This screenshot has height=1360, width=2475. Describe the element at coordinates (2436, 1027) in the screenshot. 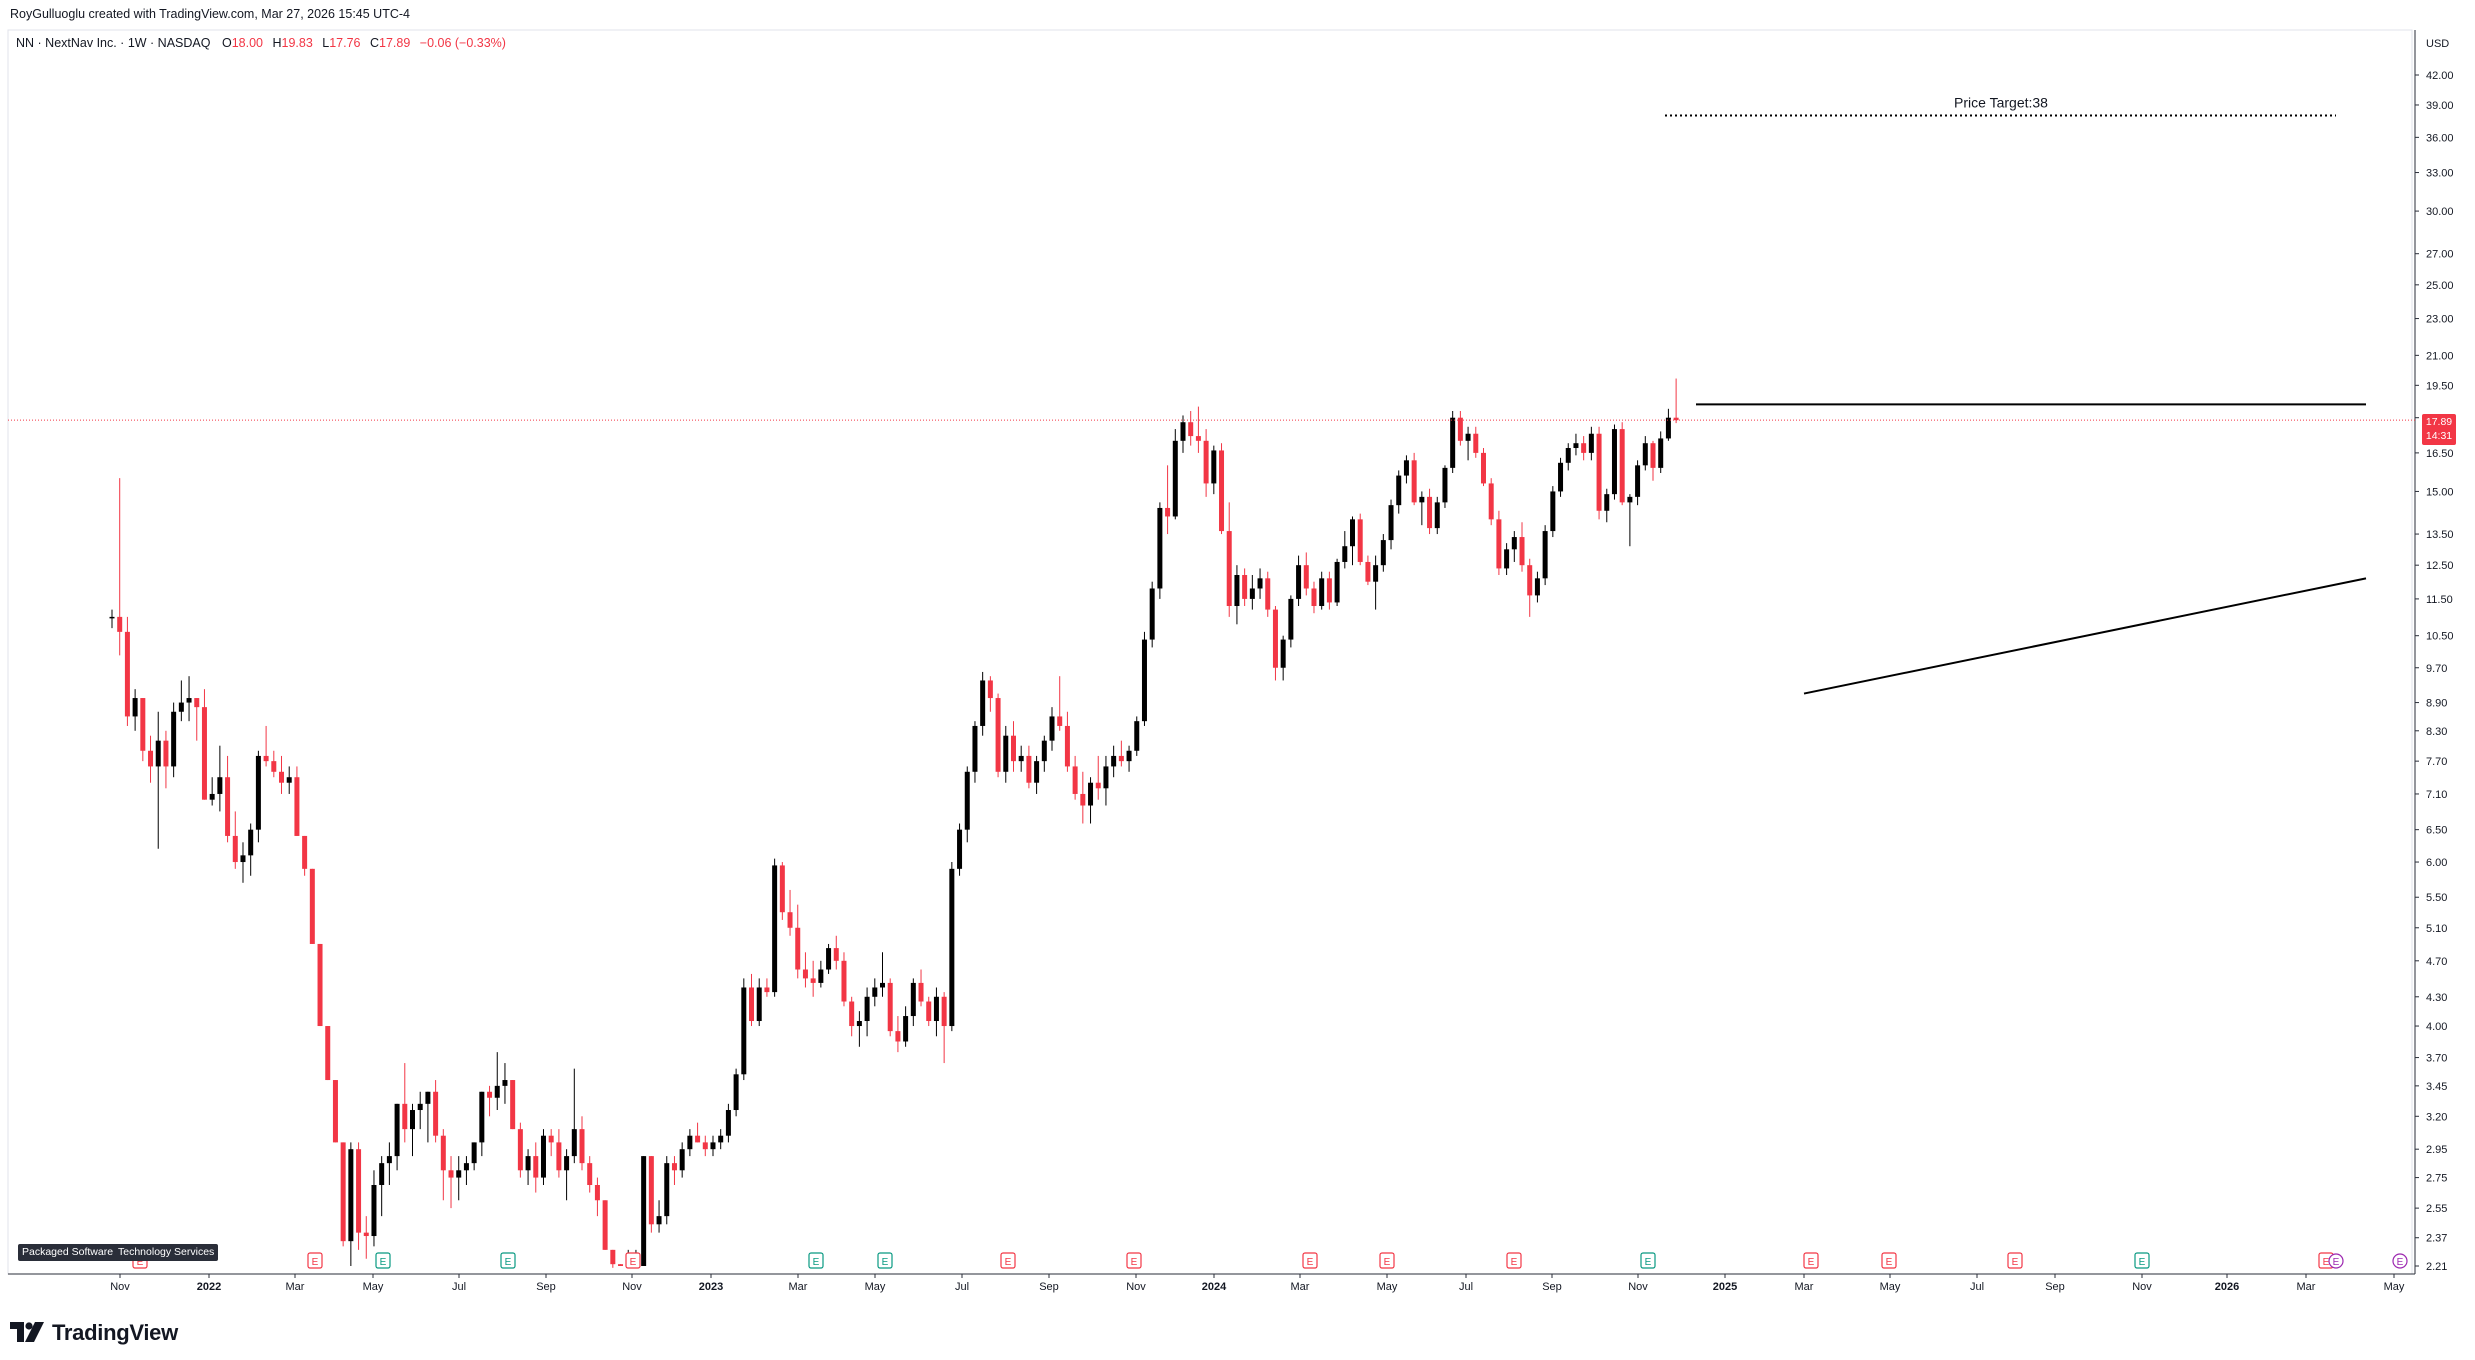

I see `price-tick-label: 4.00` at that location.